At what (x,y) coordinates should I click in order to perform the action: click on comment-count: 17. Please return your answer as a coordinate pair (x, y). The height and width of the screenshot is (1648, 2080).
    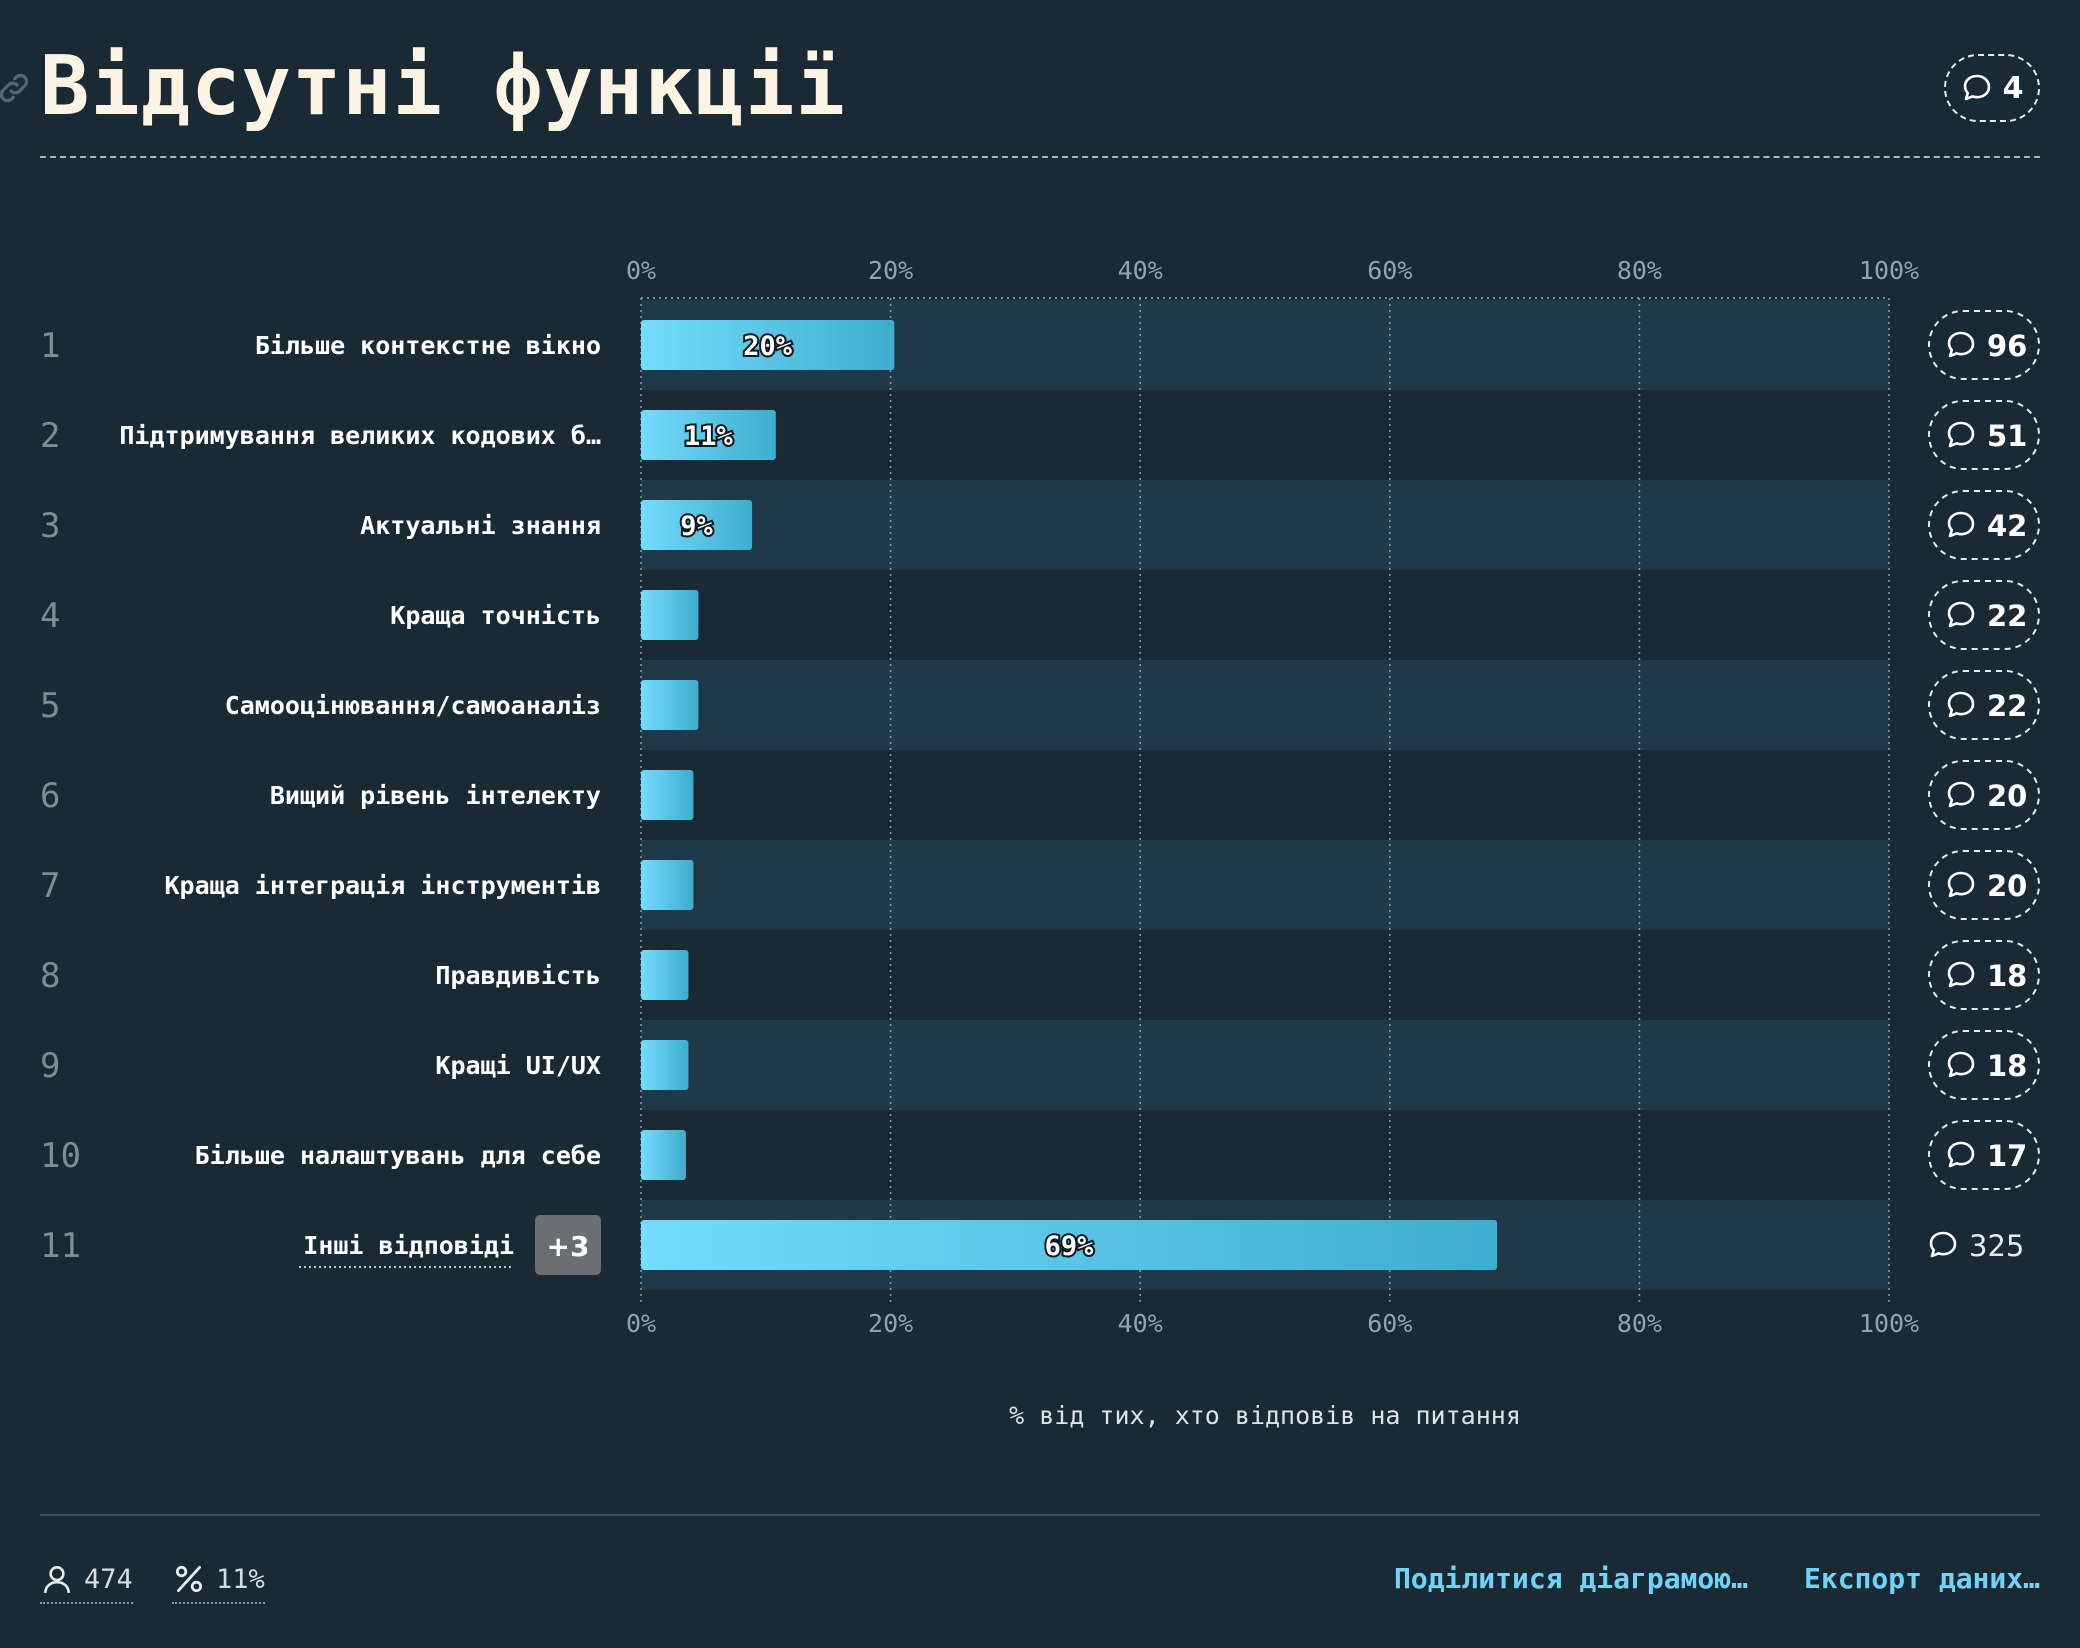
    Looking at the image, I should click on (2007, 1156).